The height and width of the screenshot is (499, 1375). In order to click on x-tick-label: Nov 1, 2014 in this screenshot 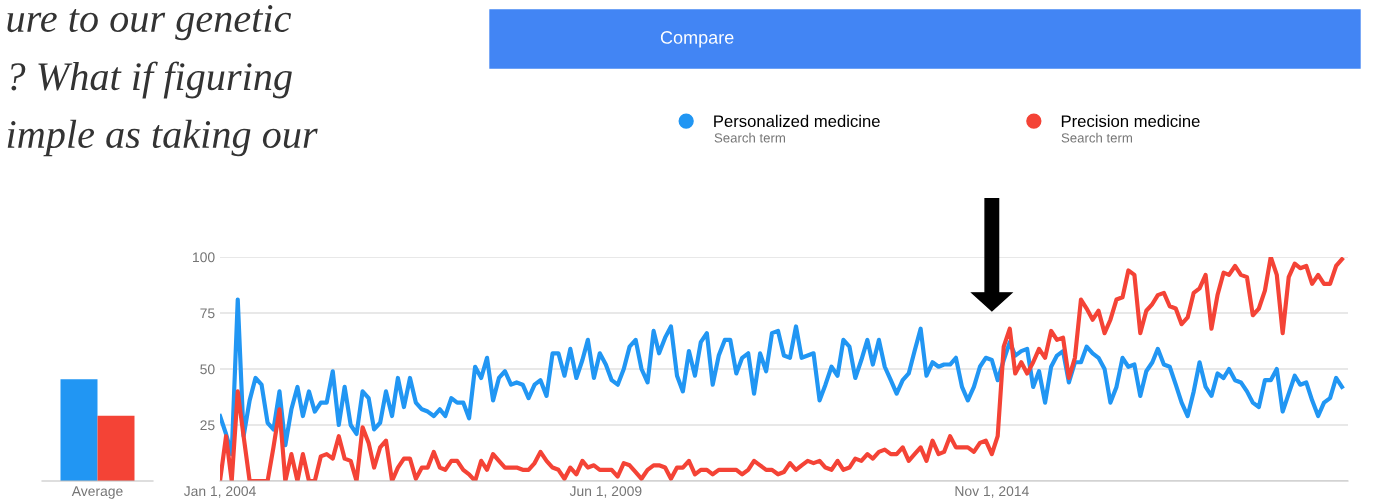, I will do `click(992, 492)`.